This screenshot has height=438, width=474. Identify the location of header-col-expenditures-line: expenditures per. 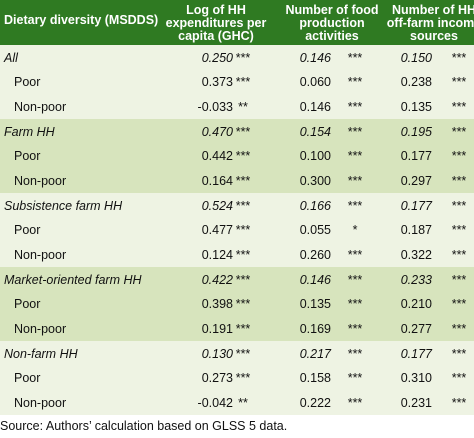
(216, 23).